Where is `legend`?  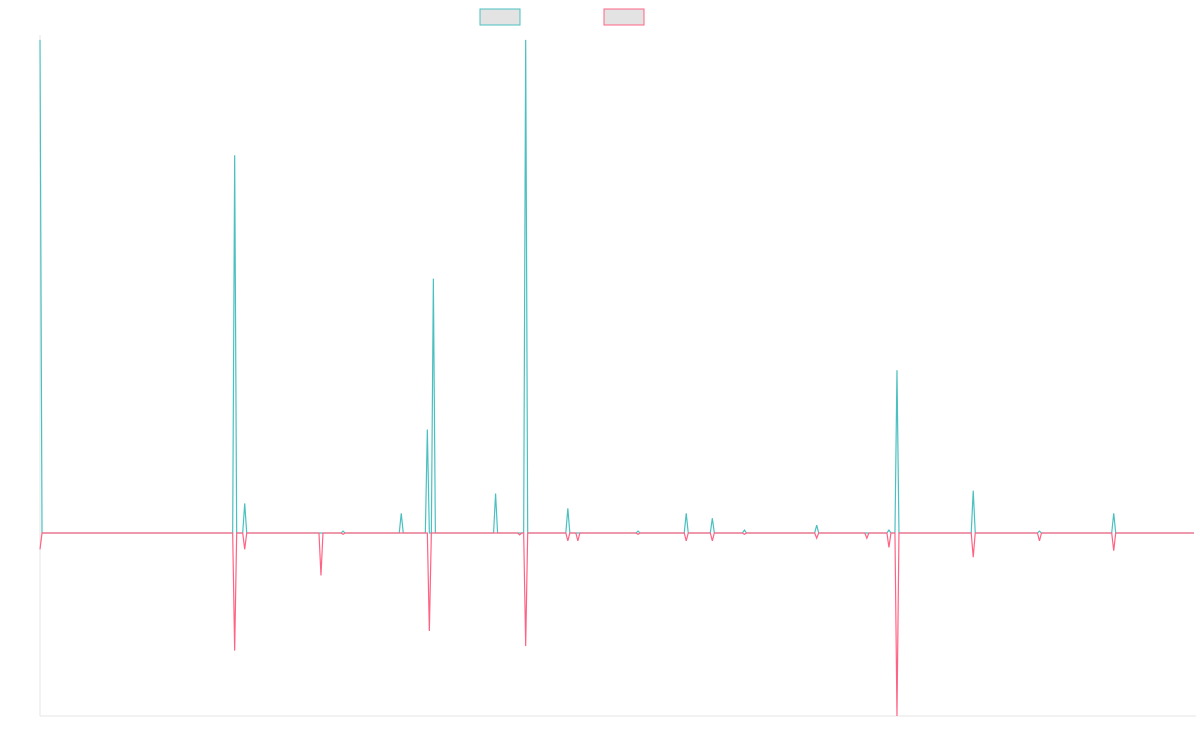
legend is located at coordinates (562, 17).